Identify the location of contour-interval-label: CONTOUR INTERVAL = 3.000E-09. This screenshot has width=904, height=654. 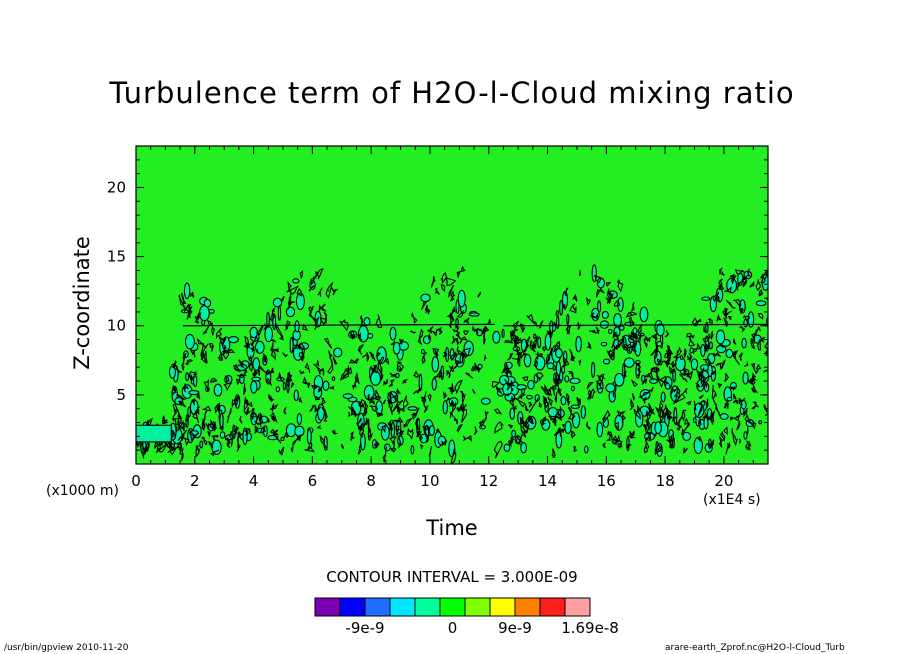
(452, 577).